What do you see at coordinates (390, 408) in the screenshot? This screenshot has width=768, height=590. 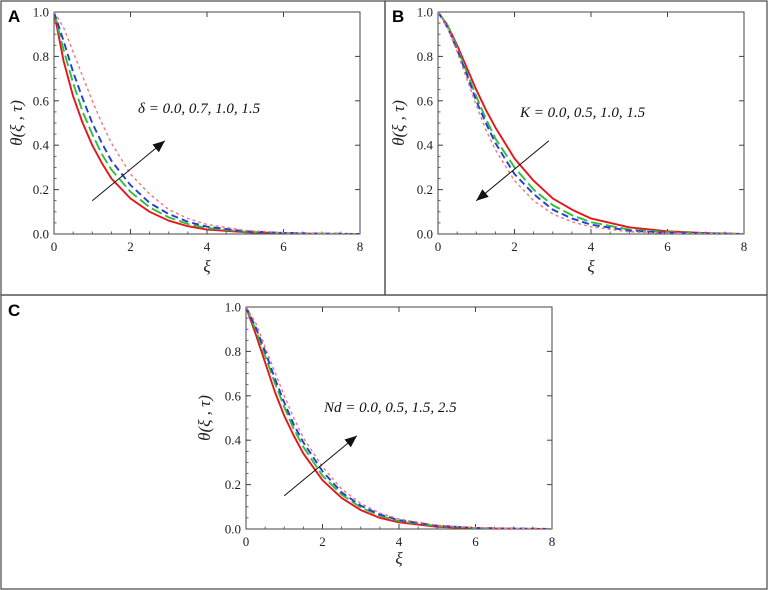 I see `parameter-annotation: Nd = 0.0, 0.5, 1.5, 2.5` at bounding box center [390, 408].